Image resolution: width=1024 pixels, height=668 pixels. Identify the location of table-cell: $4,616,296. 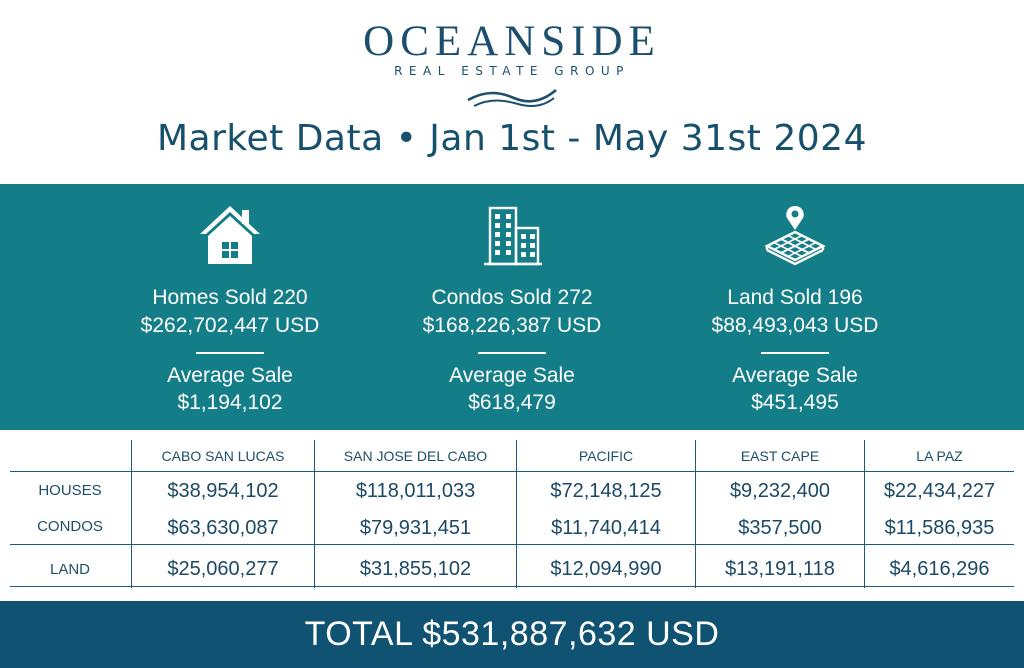
(939, 569).